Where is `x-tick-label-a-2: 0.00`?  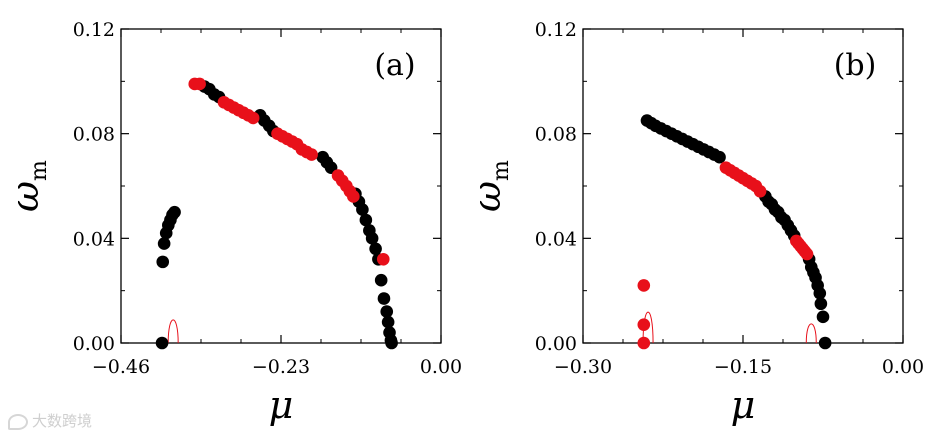
x-tick-label-a-2: 0.00 is located at coordinates (441, 367).